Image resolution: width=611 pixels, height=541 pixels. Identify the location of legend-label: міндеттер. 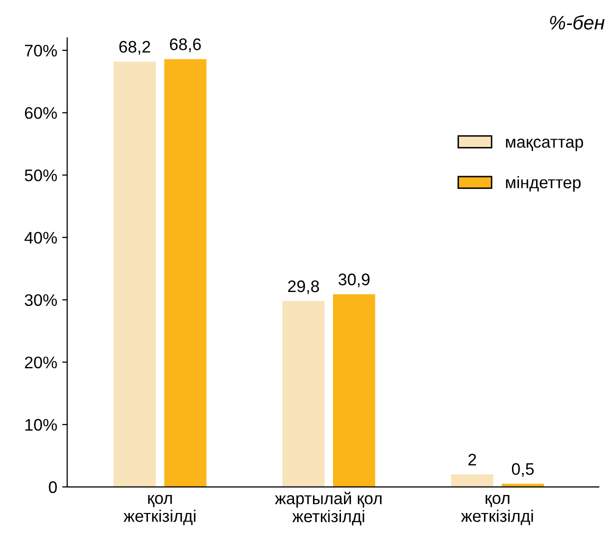
(543, 184).